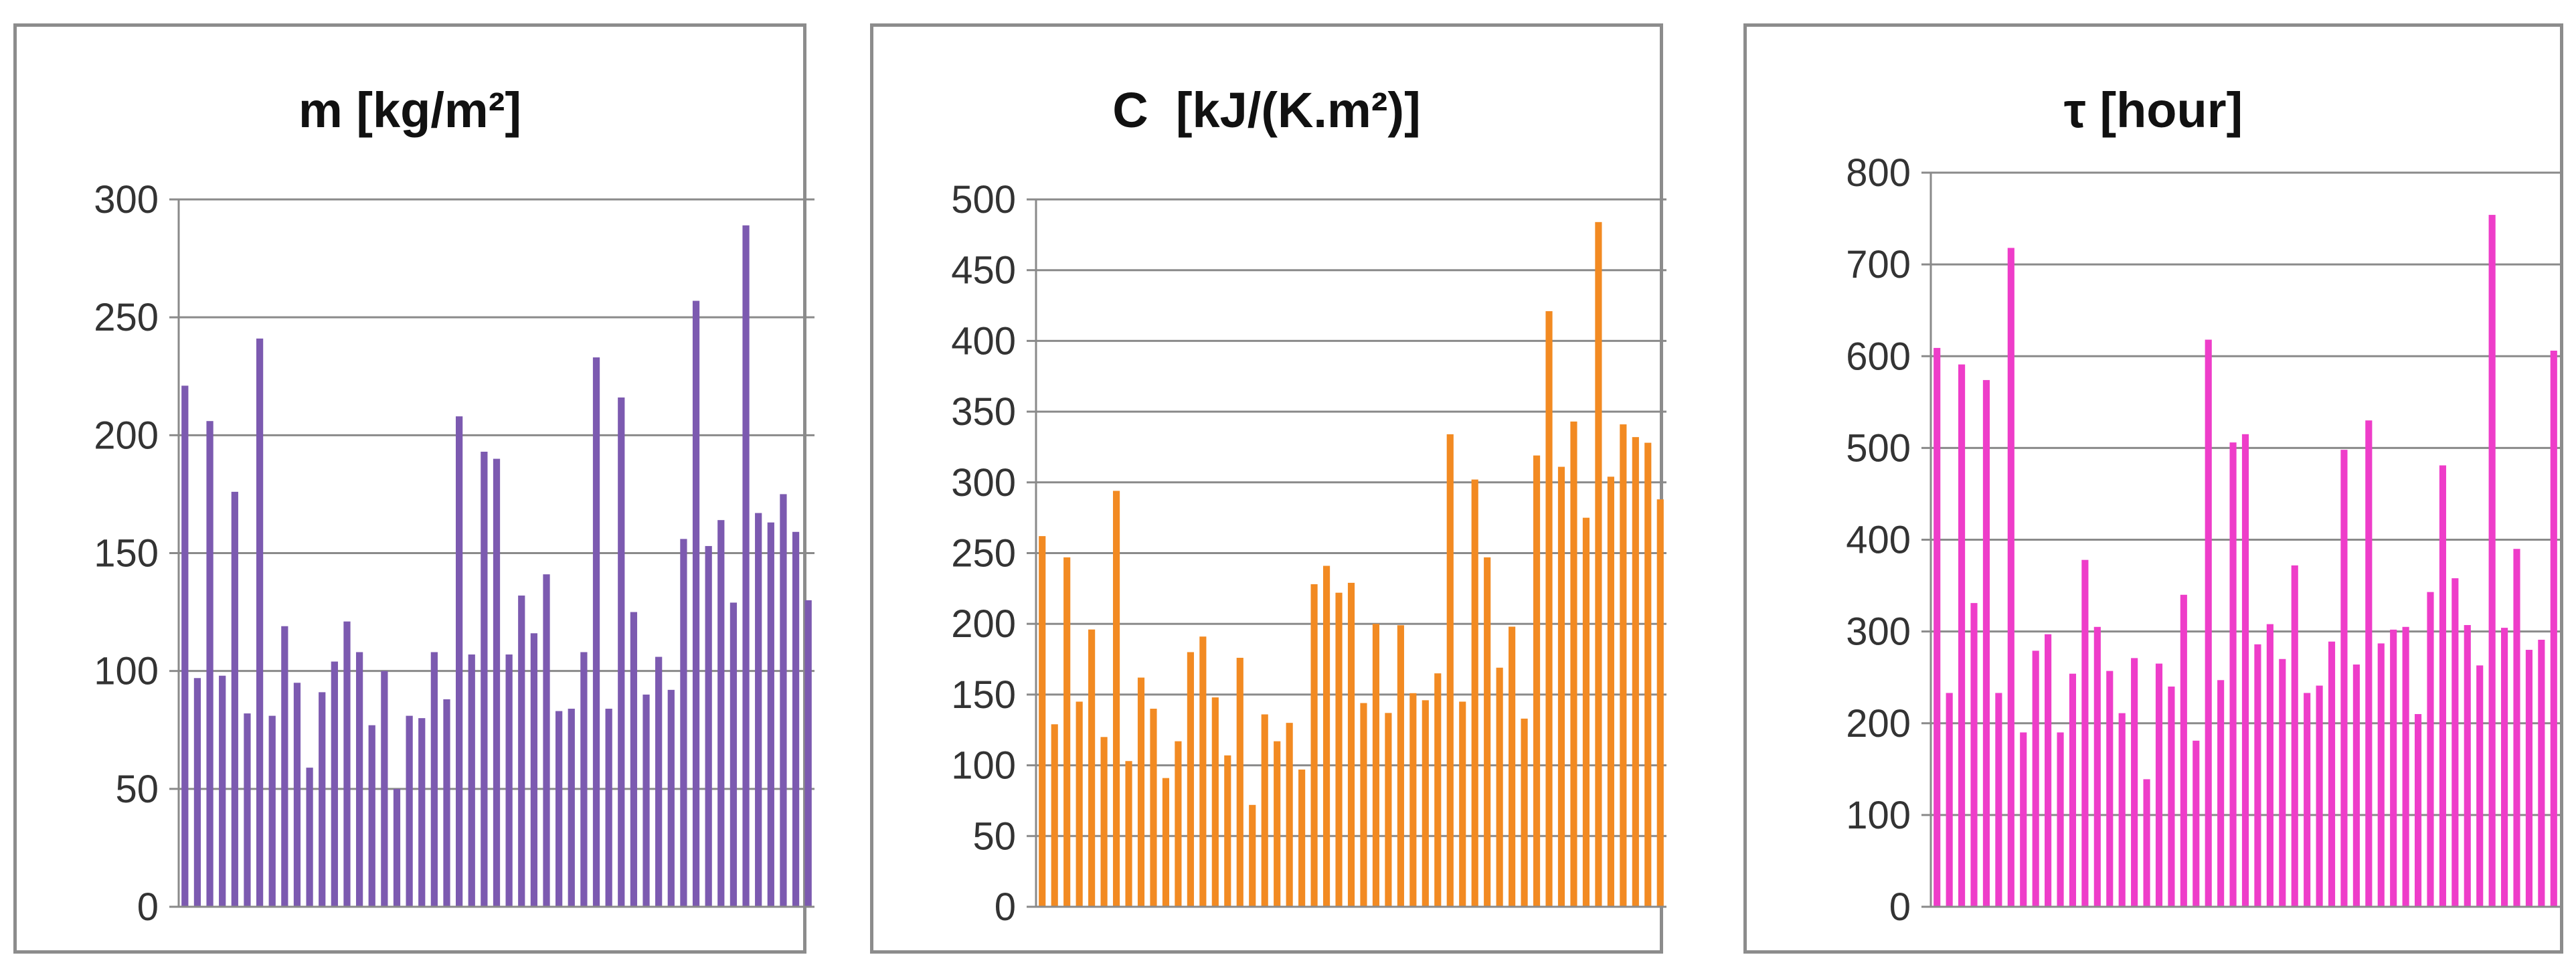 This screenshot has height=967, width=2576. What do you see at coordinates (2153, 110) in the screenshot?
I see `chart-title: τ [hour]` at bounding box center [2153, 110].